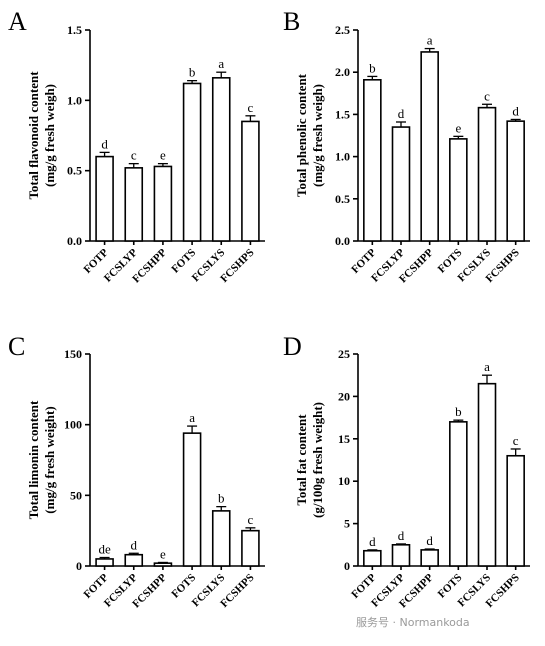 This screenshot has height=646, width=545. I want to click on panel-a-sig-letter: e, so click(163, 155).